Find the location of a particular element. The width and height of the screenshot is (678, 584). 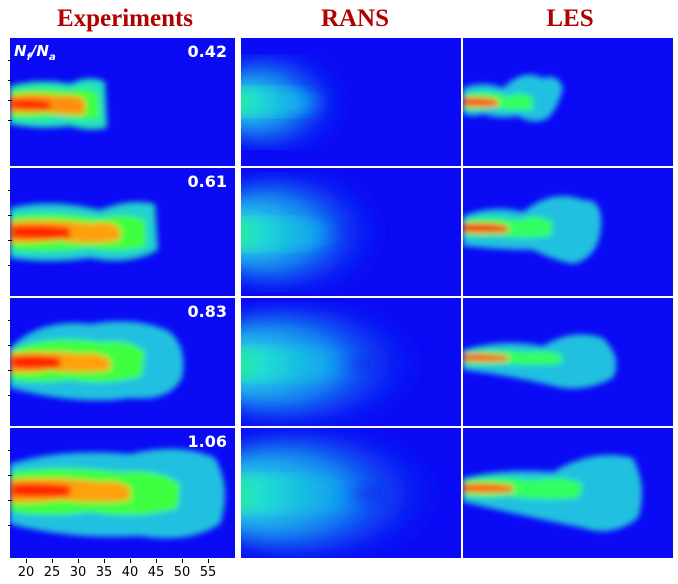

x-tick-label: 45 is located at coordinates (156, 572).